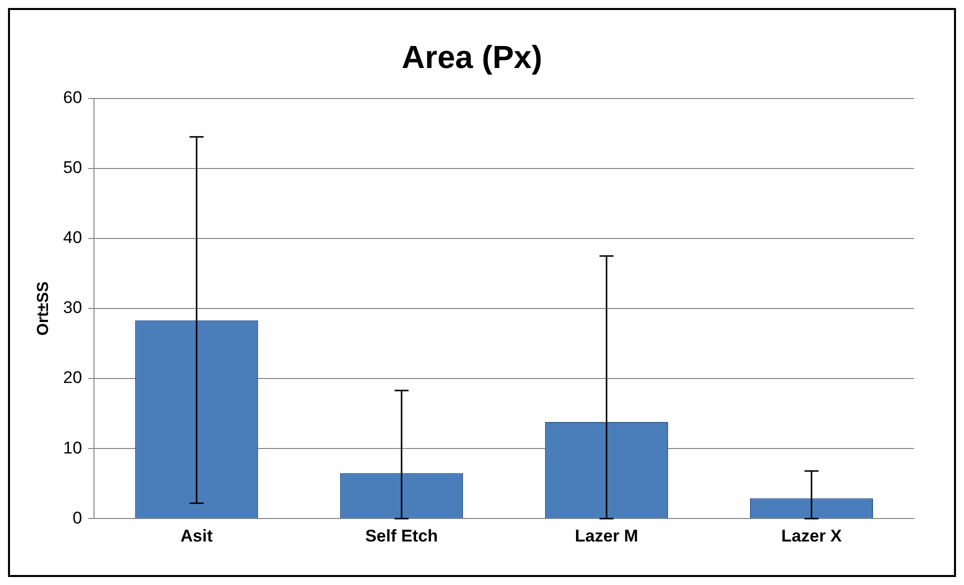 This screenshot has height=585, width=964. I want to click on y-tick-label: 20, so click(72, 378).